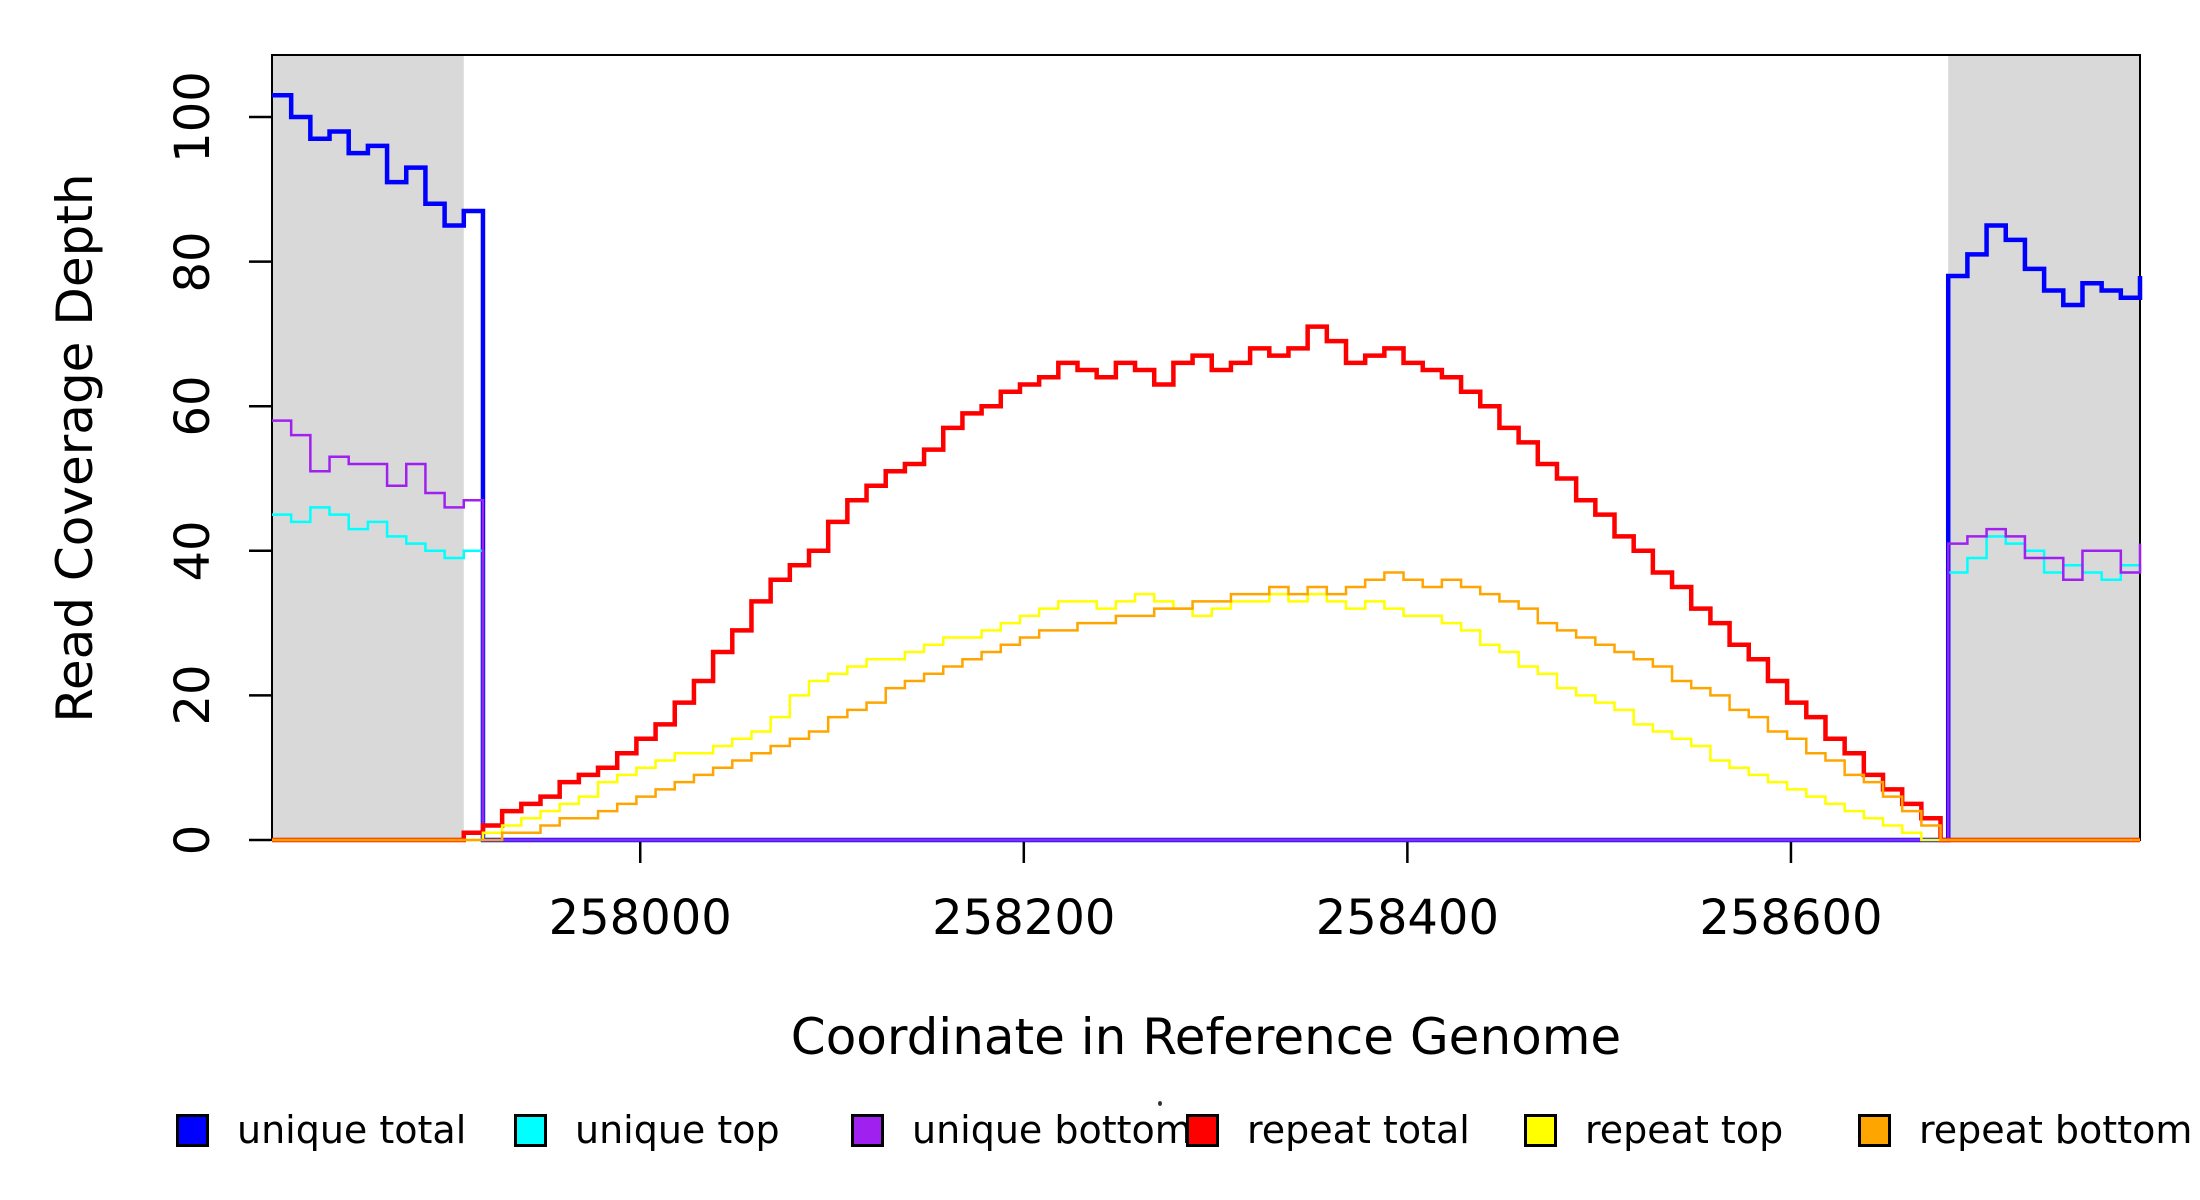 This screenshot has height=1200, width=2200. What do you see at coordinates (1407, 918) in the screenshot?
I see `x-tick-label-258400: 258400` at bounding box center [1407, 918].